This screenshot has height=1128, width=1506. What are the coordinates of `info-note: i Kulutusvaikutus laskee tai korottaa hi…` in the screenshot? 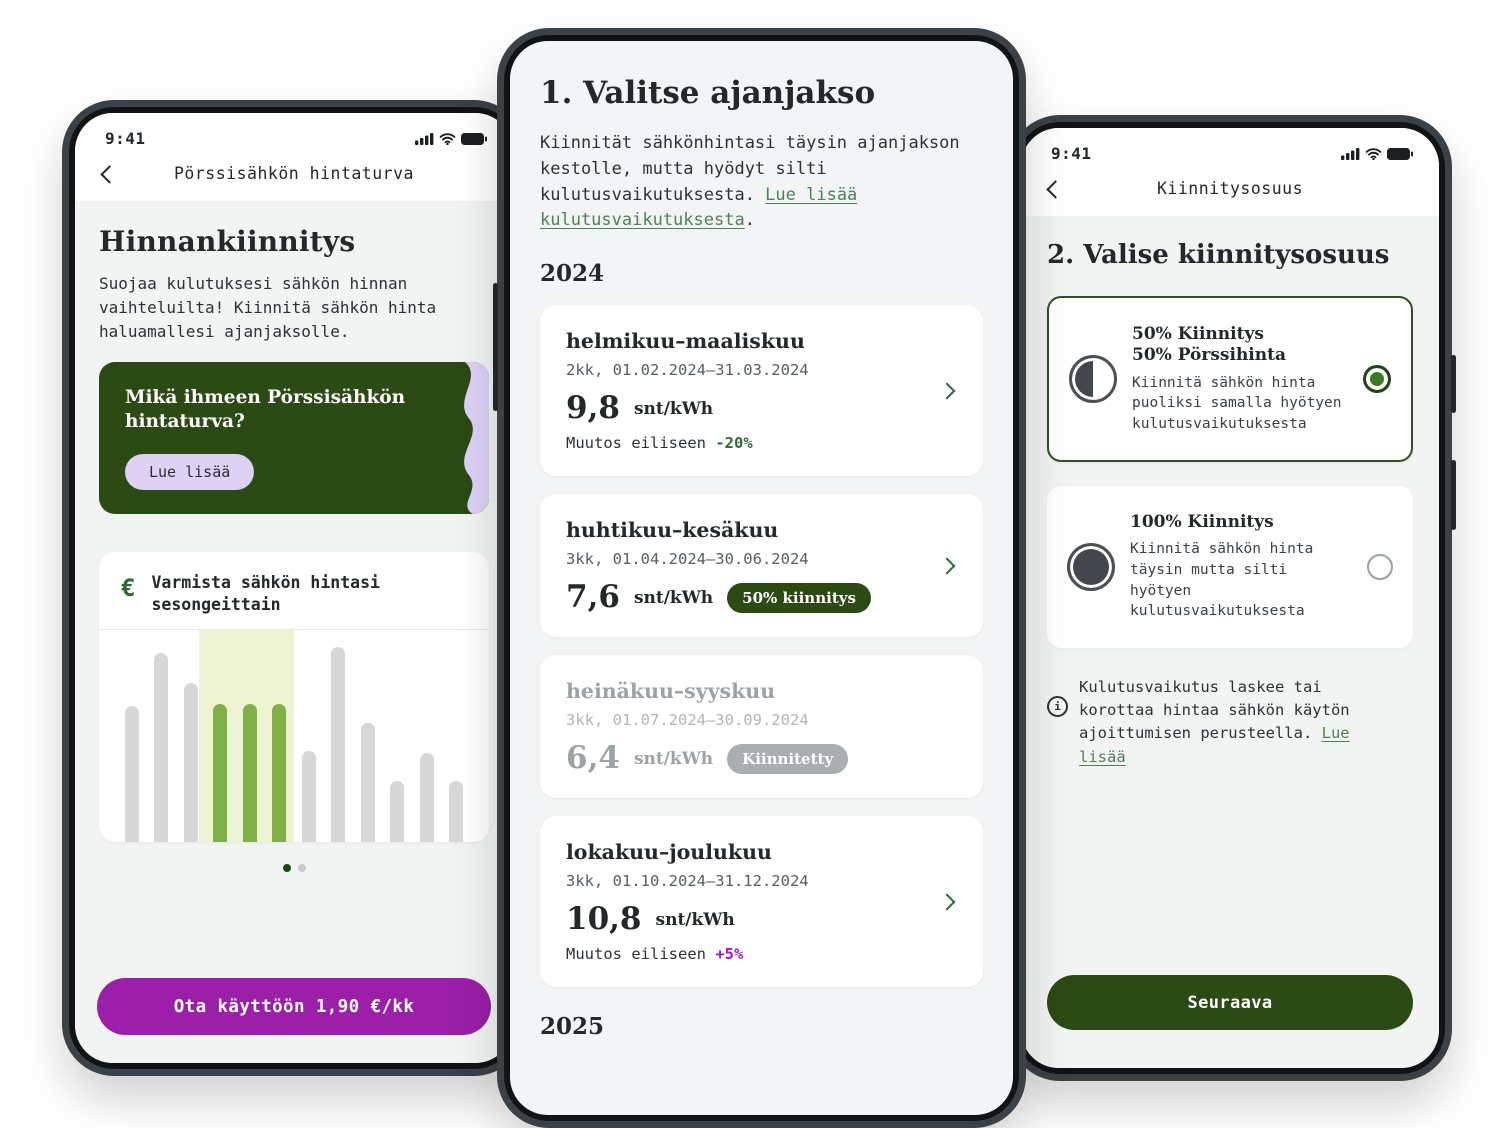 It's located at (1230, 722).